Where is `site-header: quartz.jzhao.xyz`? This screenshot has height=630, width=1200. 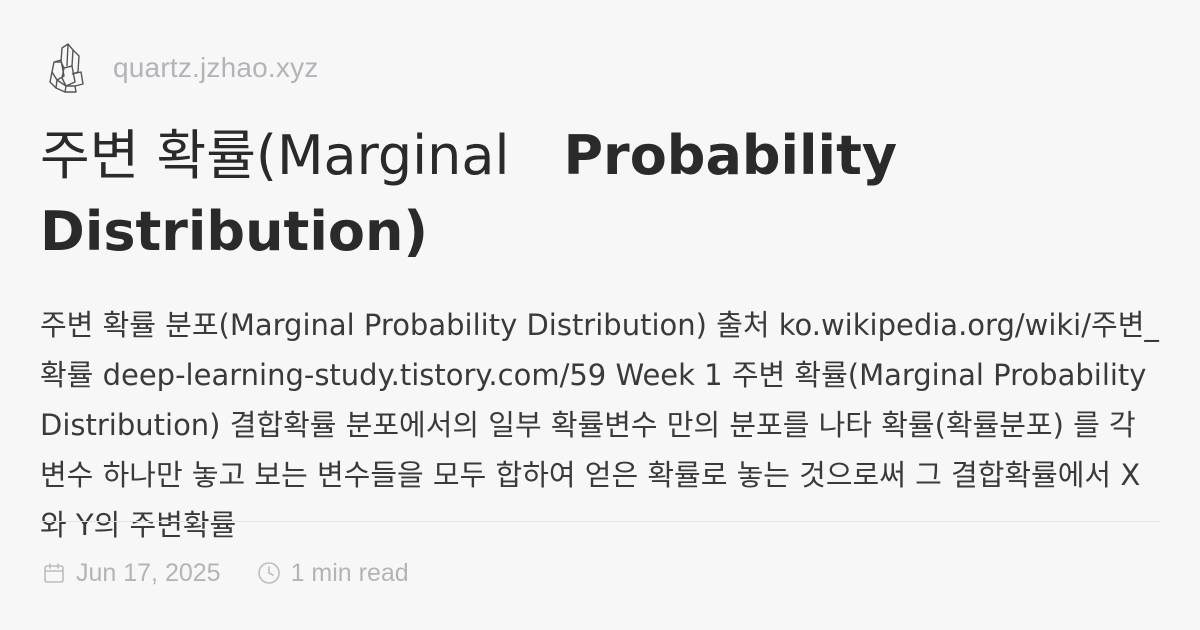 site-header: quartz.jzhao.xyz is located at coordinates (183, 68).